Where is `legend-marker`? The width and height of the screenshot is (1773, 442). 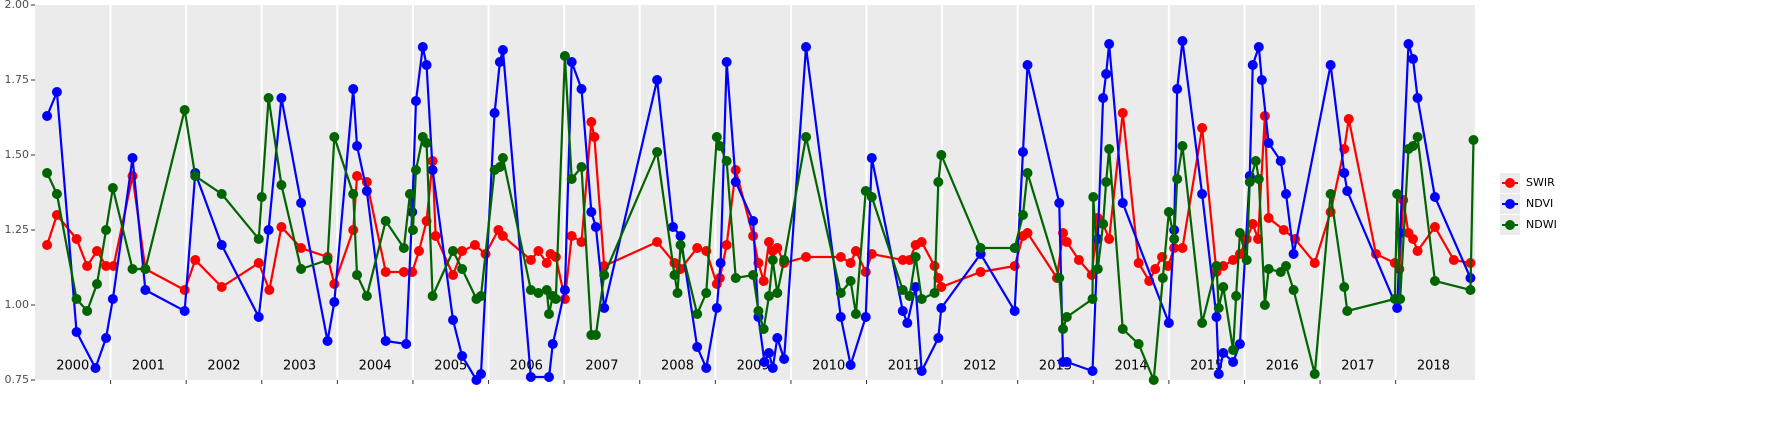 legend-marker is located at coordinates (1510, 225).